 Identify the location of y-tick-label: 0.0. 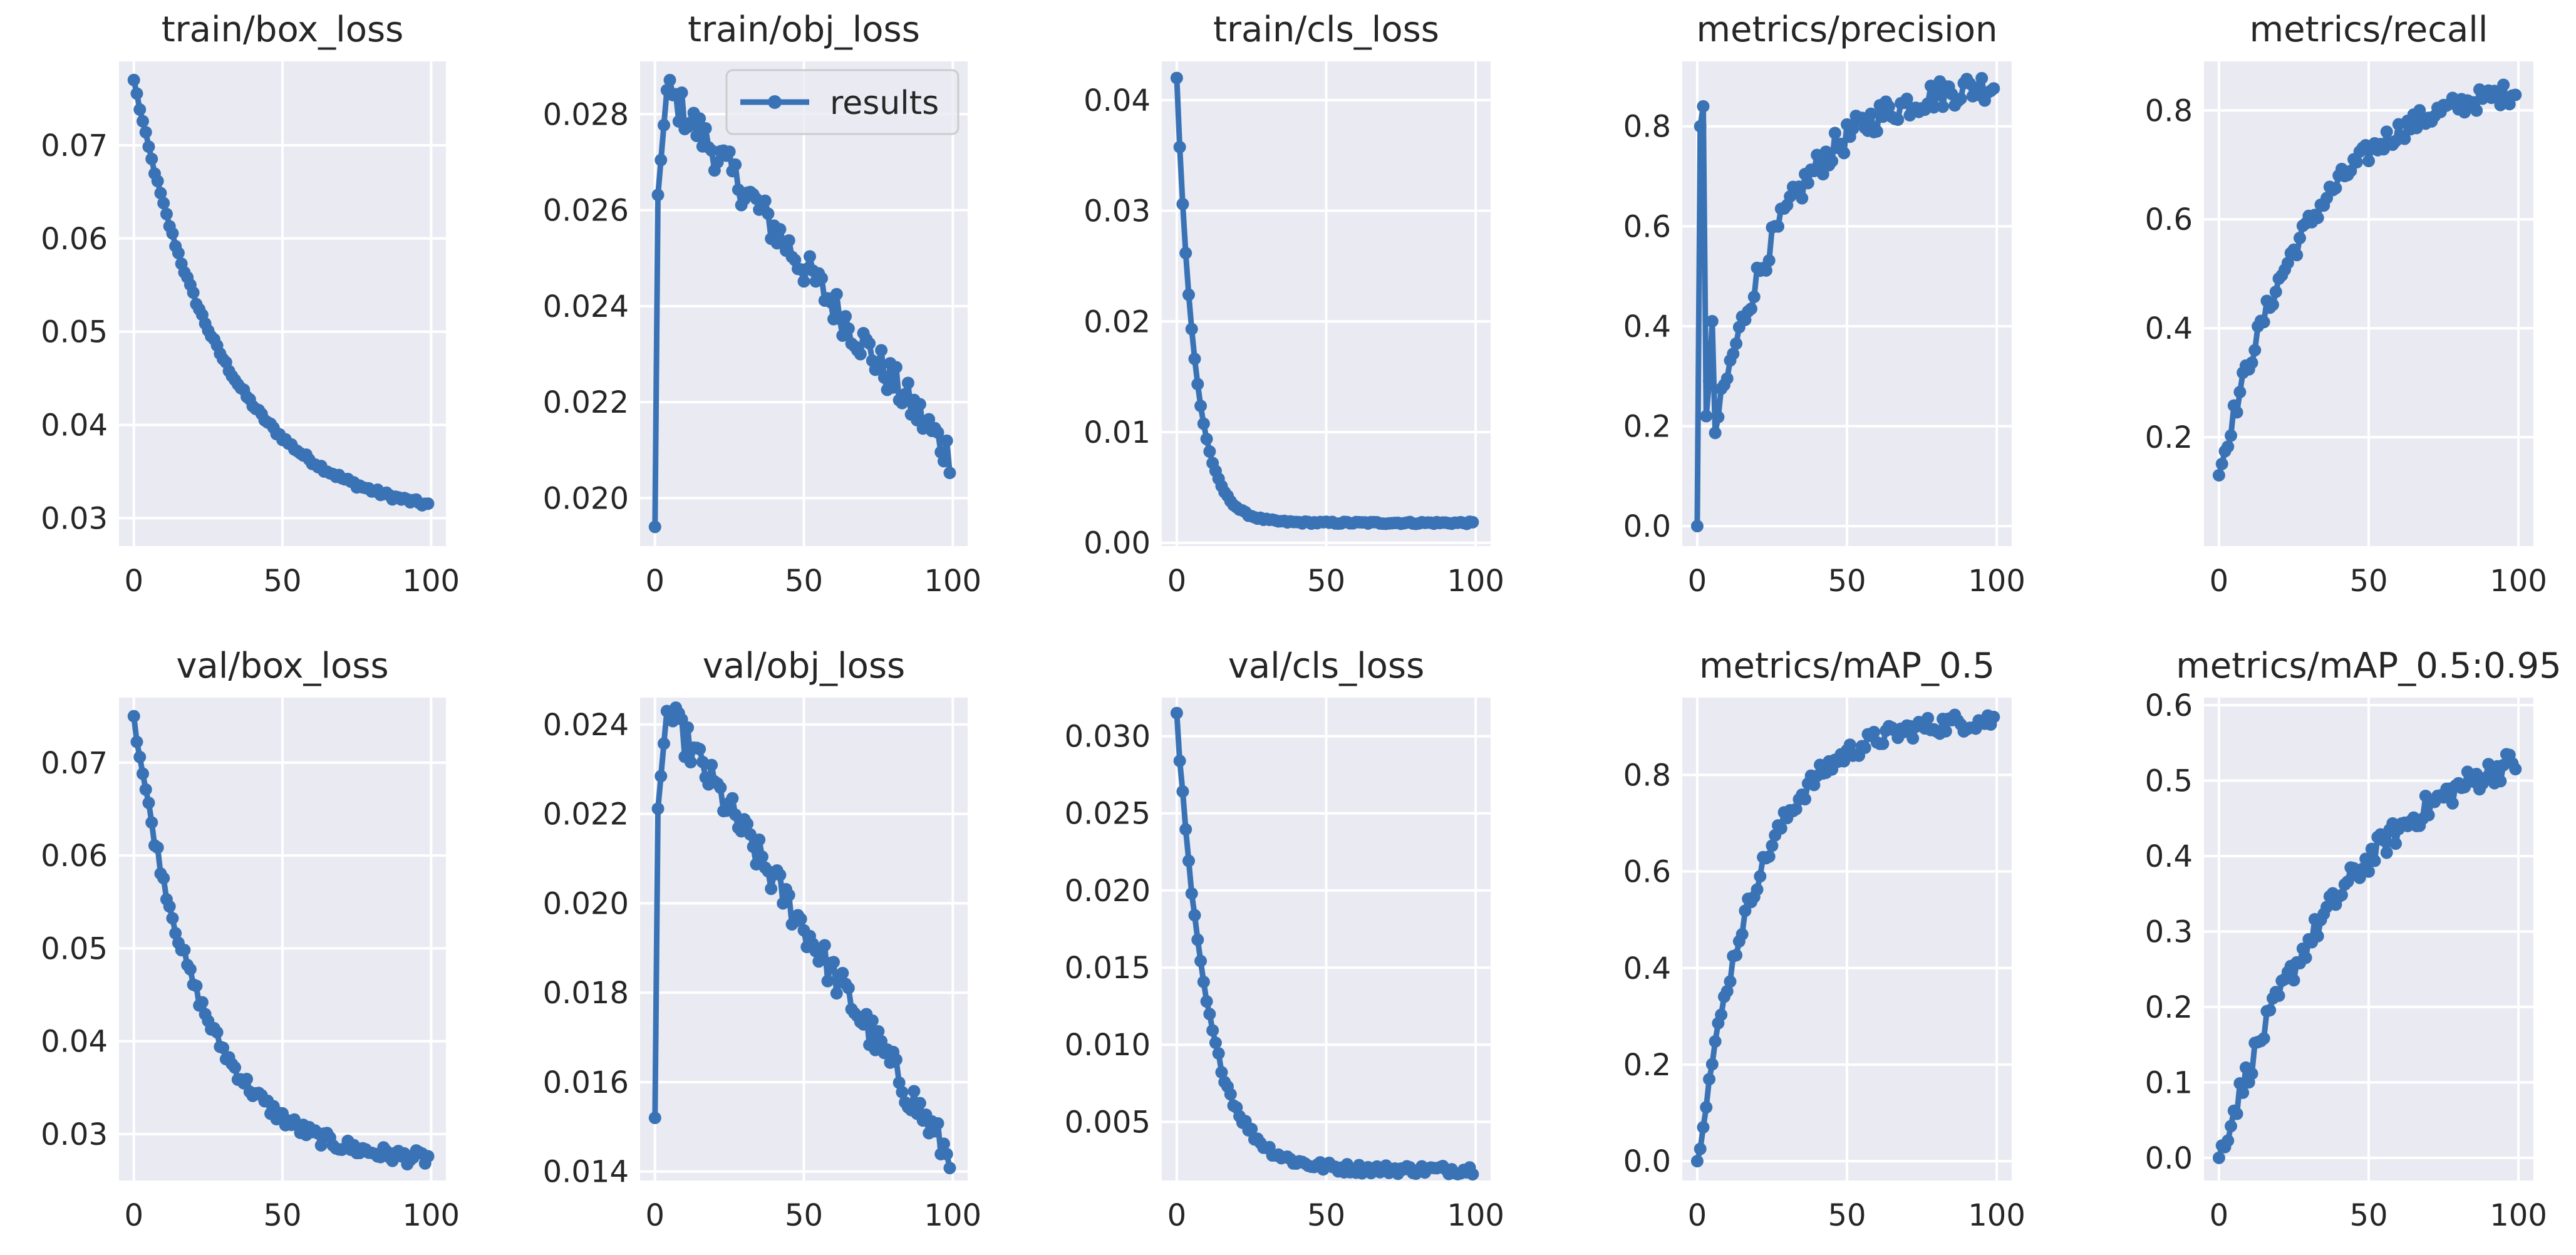
(1647, 526).